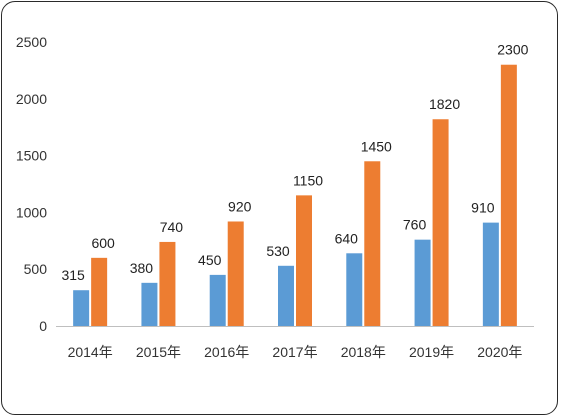 Image resolution: width=562 pixels, height=419 pixels. I want to click on data-label: 1820, so click(444, 104).